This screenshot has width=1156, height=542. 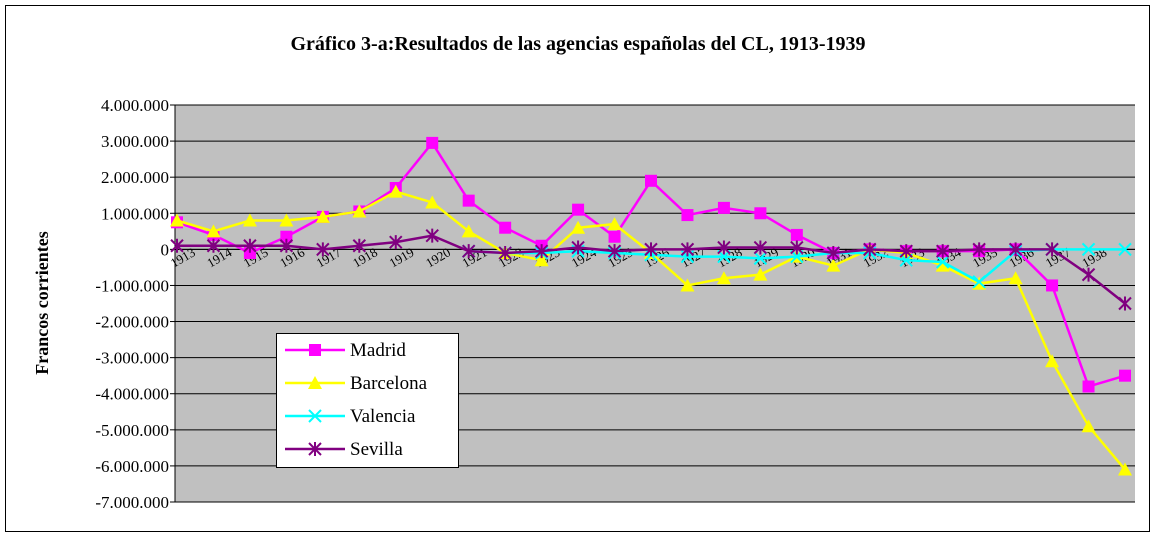 What do you see at coordinates (132, 430) in the screenshot?
I see `y-tick-label: -5.000.000` at bounding box center [132, 430].